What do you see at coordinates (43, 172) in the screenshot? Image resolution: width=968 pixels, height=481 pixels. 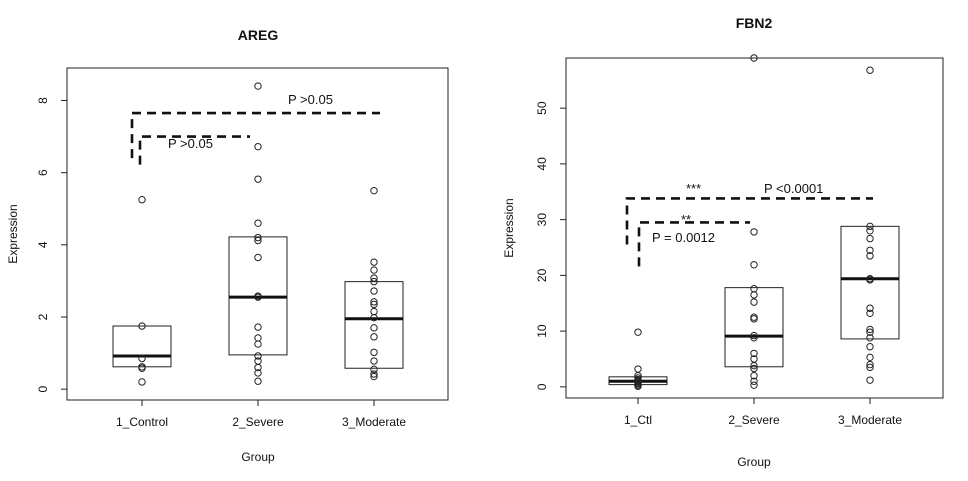 I see `y-tick-label: 6` at bounding box center [43, 172].